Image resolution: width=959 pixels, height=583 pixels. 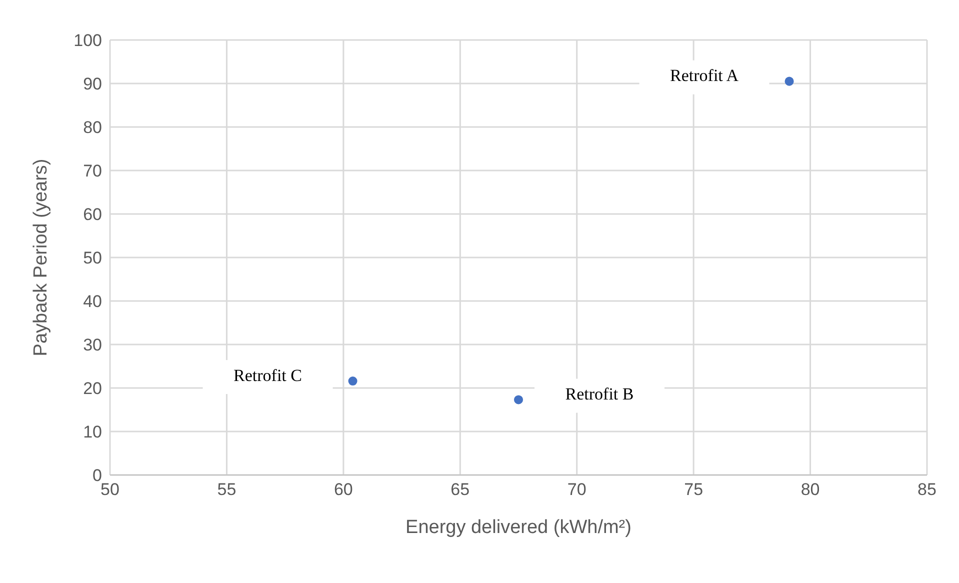 What do you see at coordinates (92, 302) in the screenshot?
I see `y-tick-label: 40` at bounding box center [92, 302].